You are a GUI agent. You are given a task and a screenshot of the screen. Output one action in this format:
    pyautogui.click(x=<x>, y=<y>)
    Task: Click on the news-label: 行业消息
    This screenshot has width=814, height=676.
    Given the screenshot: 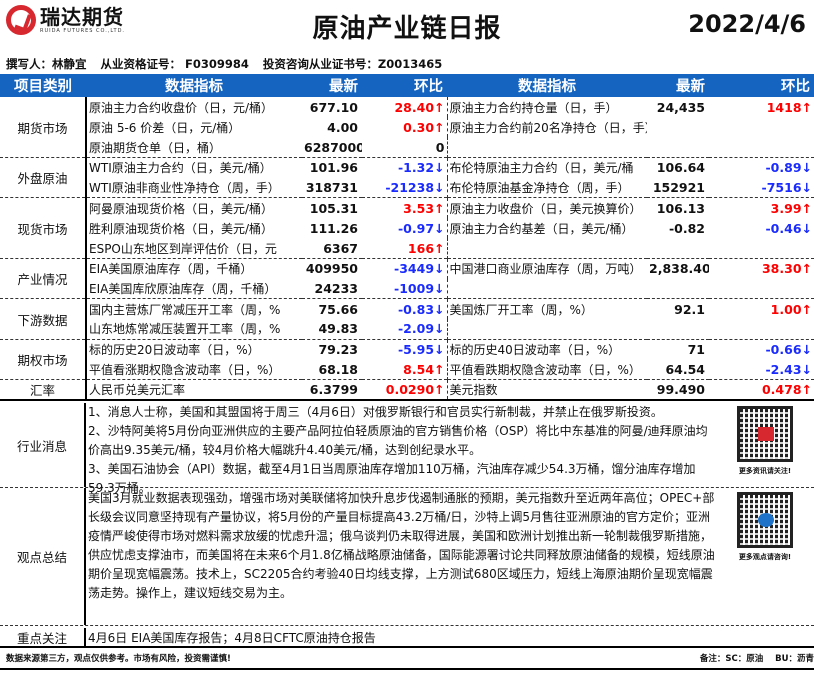 What is the action you would take?
    pyautogui.click(x=43, y=445)
    